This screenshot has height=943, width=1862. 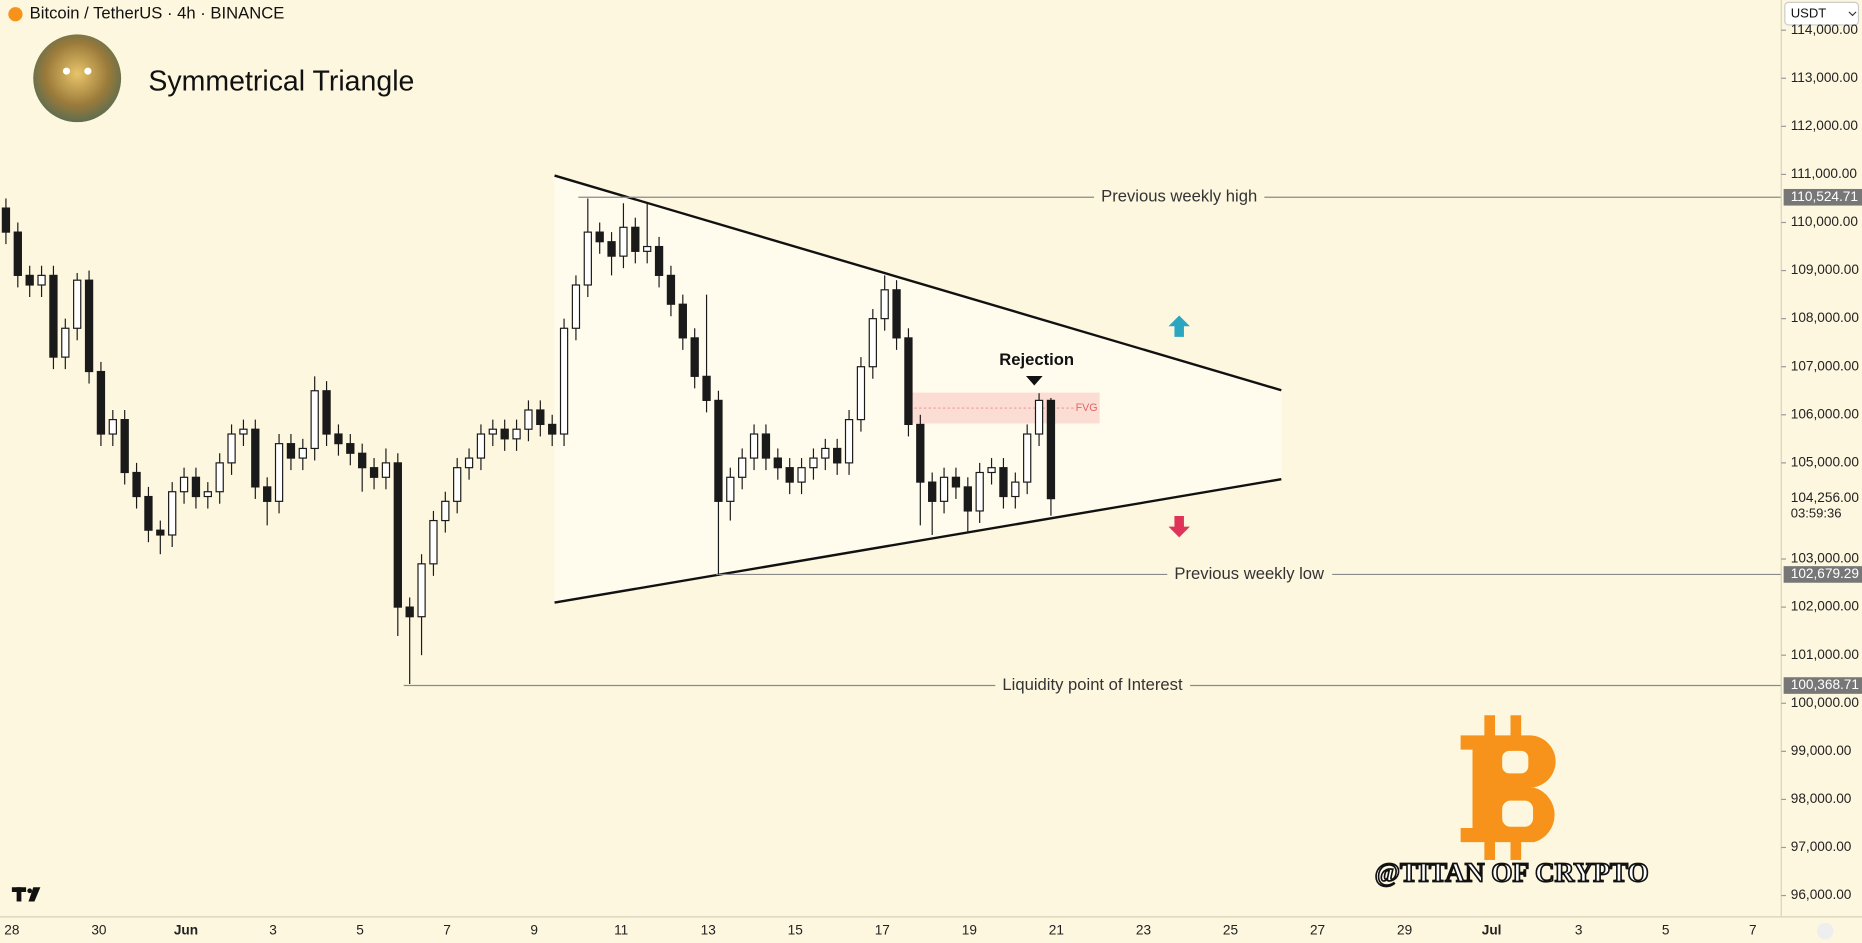 I want to click on x-tick-label: 7, so click(x=1753, y=930).